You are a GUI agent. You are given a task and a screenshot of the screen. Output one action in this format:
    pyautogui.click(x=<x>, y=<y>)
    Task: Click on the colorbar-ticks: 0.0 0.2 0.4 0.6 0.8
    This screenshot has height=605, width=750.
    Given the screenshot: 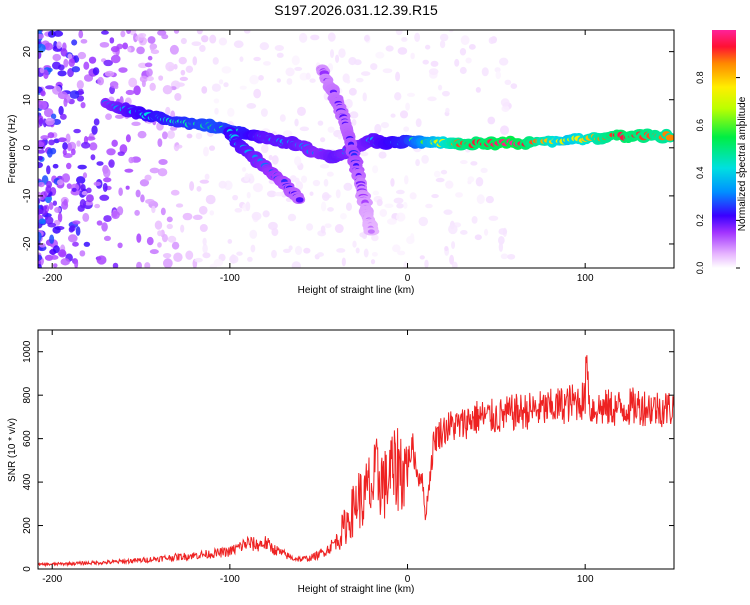 What is the action you would take?
    pyautogui.click(x=717, y=172)
    